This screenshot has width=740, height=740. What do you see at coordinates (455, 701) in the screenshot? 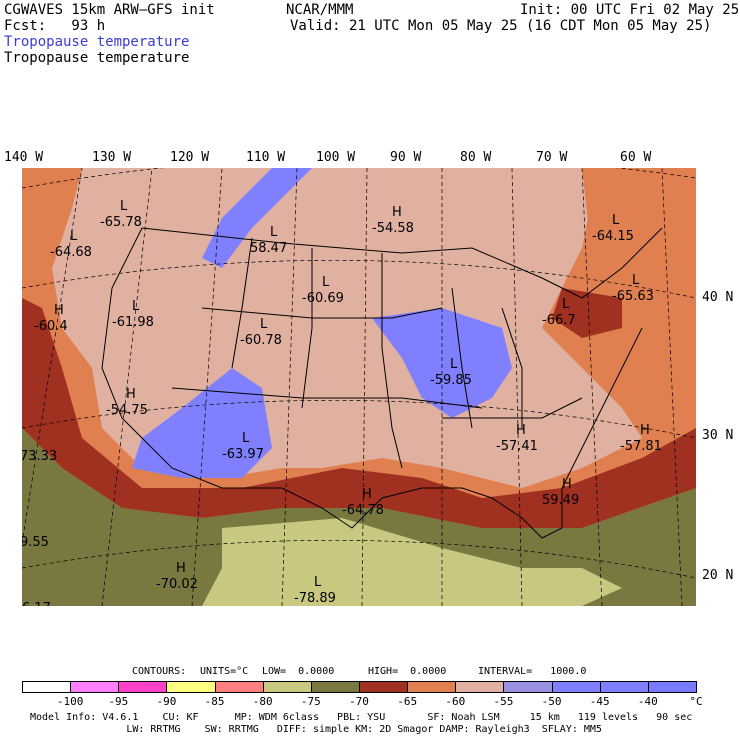
I see `colorbar-tick-label: -60` at bounding box center [455, 701].